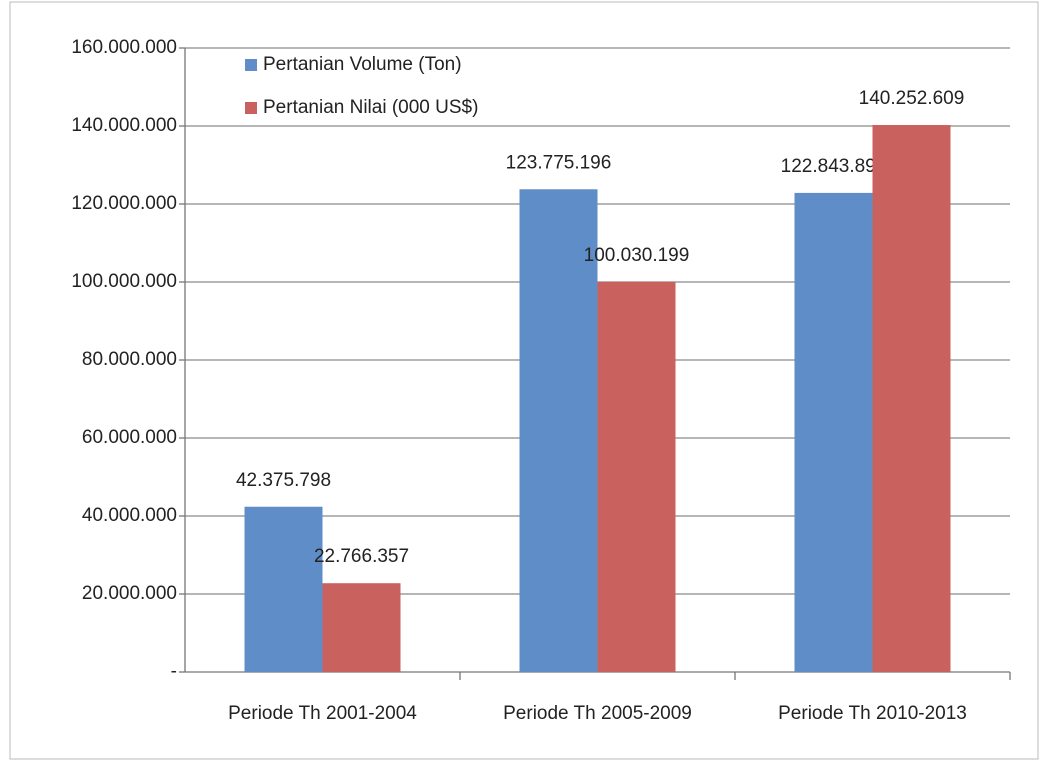 The image size is (1041, 762). Describe the element at coordinates (129, 593) in the screenshot. I see `y-tick-label: 20.000.000` at that location.